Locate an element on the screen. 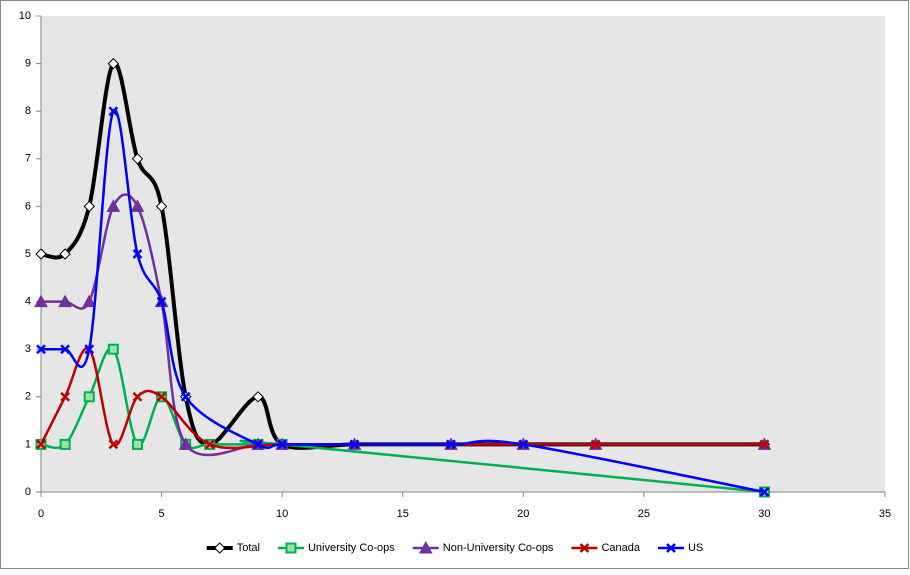 This screenshot has height=575, width=910. legend-item: Non-University Co-ops is located at coordinates (483, 547).